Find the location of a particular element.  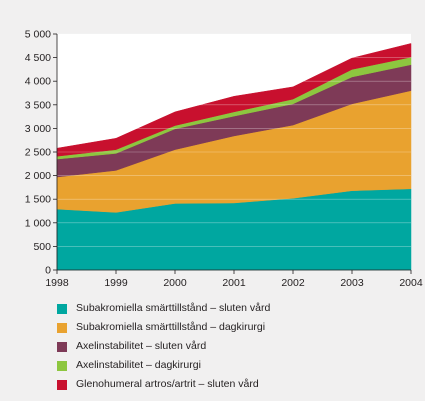

x-tick-label: 1998 is located at coordinates (57, 283).